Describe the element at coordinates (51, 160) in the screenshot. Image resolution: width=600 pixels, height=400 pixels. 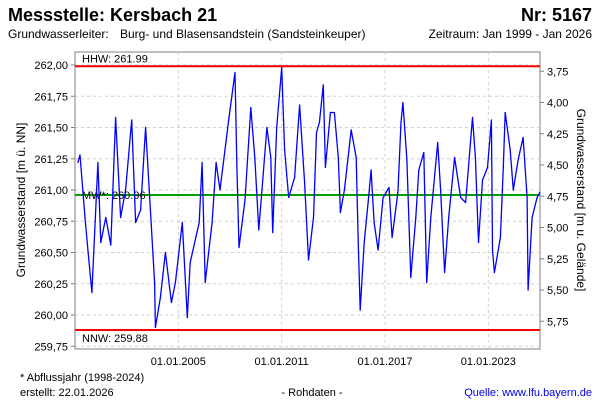
I see `y-tick-label: 261,25` at that location.